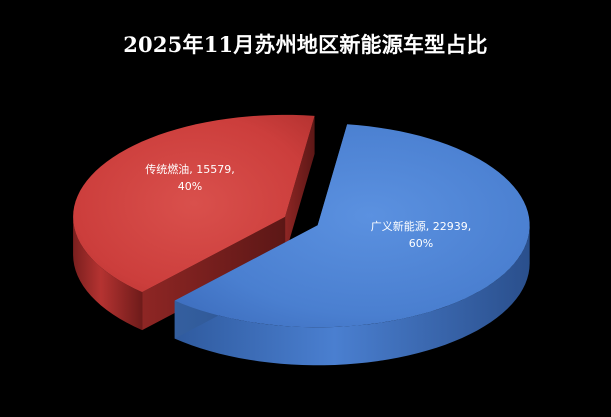 The image size is (611, 417). What do you see at coordinates (108, 273) in the screenshot?
I see `slice-fuel-side` at bounding box center [108, 273].